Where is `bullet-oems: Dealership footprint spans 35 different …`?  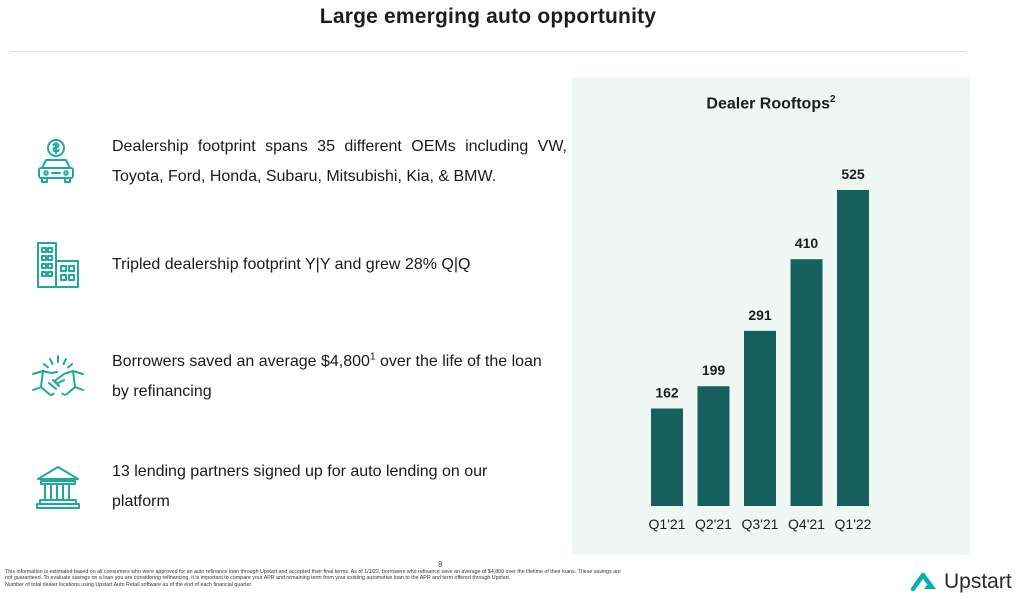 bullet-oems: Dealership footprint spans 35 different … is located at coordinates (300, 162).